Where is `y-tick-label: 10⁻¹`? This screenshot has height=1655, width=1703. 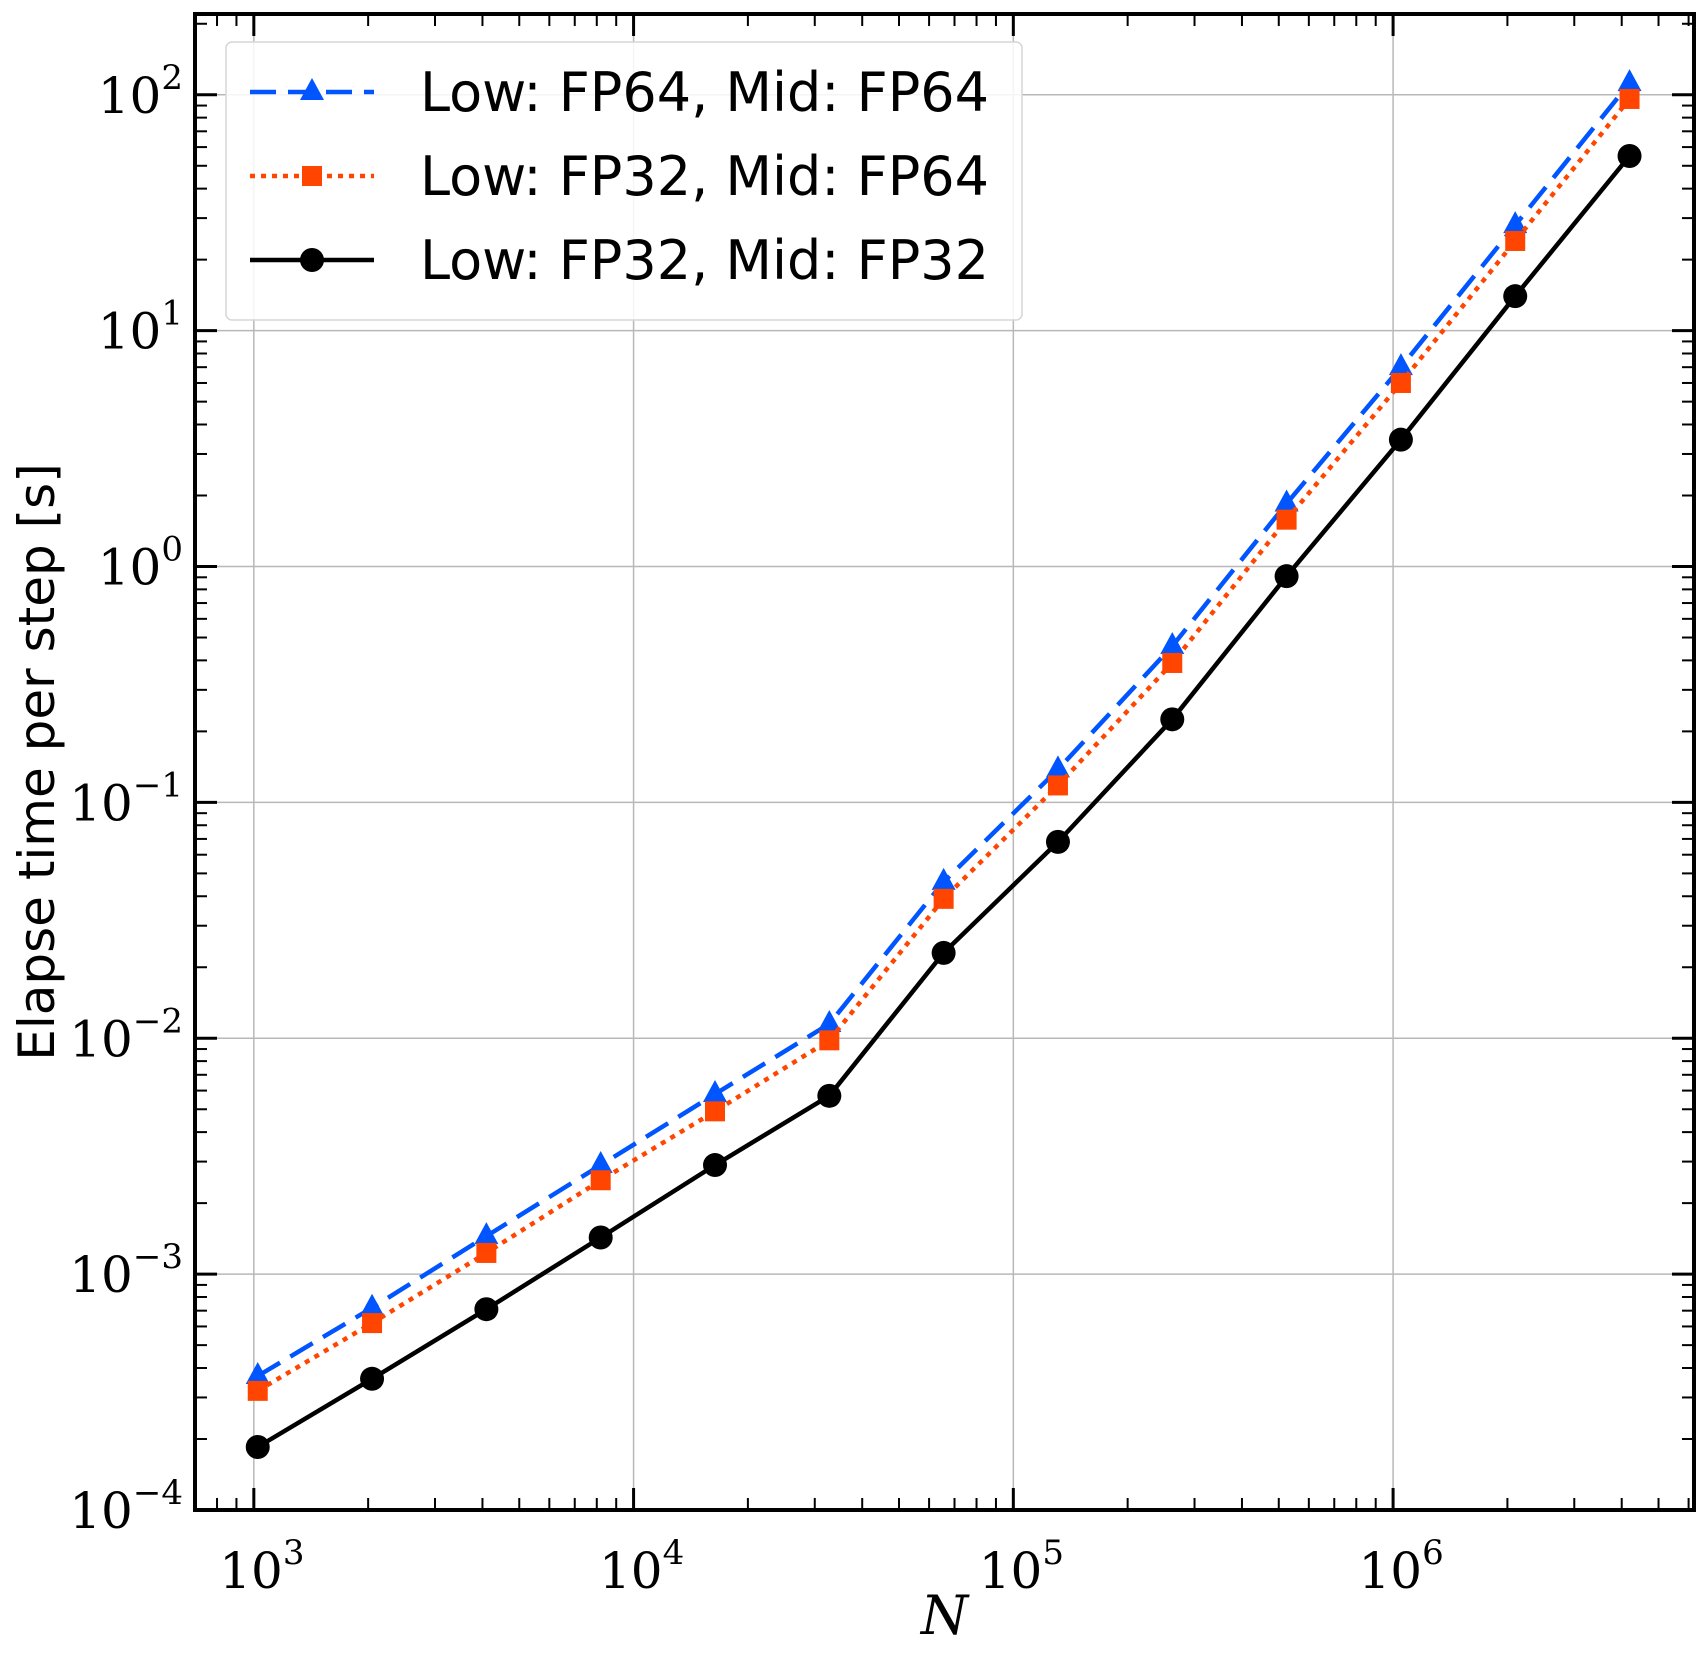 y-tick-label: 10⁻¹ is located at coordinates (126, 798).